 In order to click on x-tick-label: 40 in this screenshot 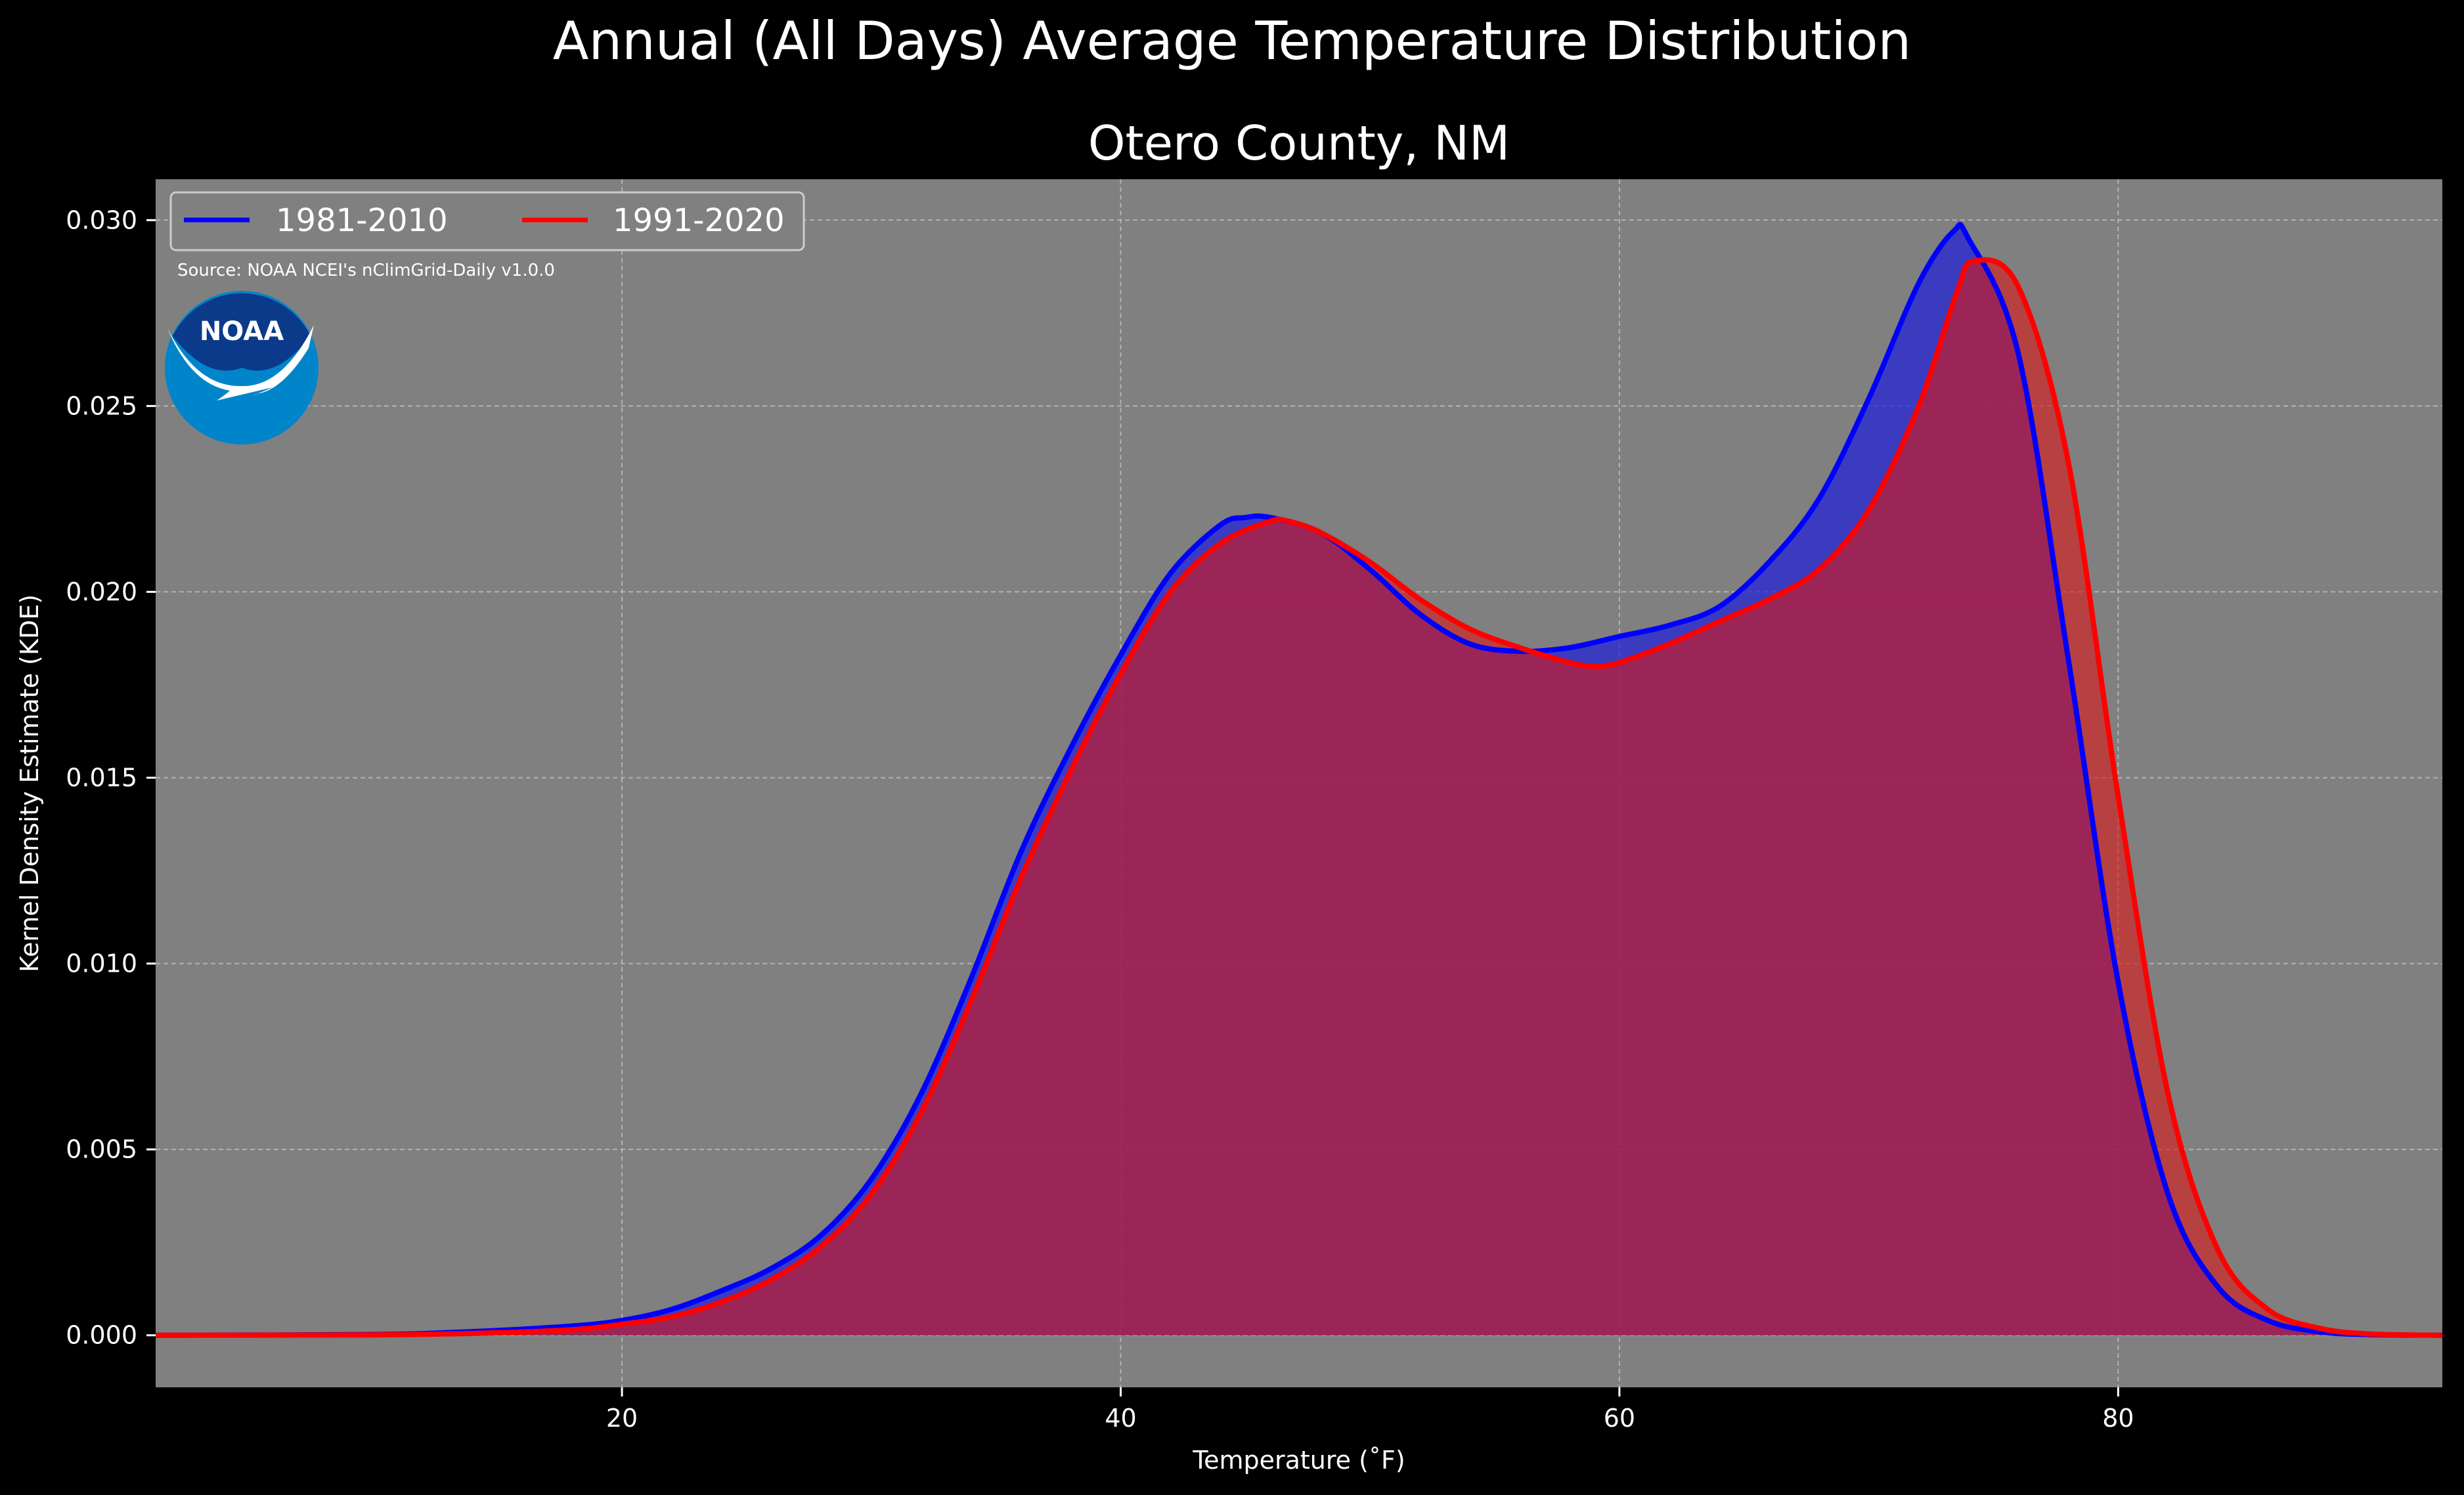, I will do `click(1120, 1418)`.